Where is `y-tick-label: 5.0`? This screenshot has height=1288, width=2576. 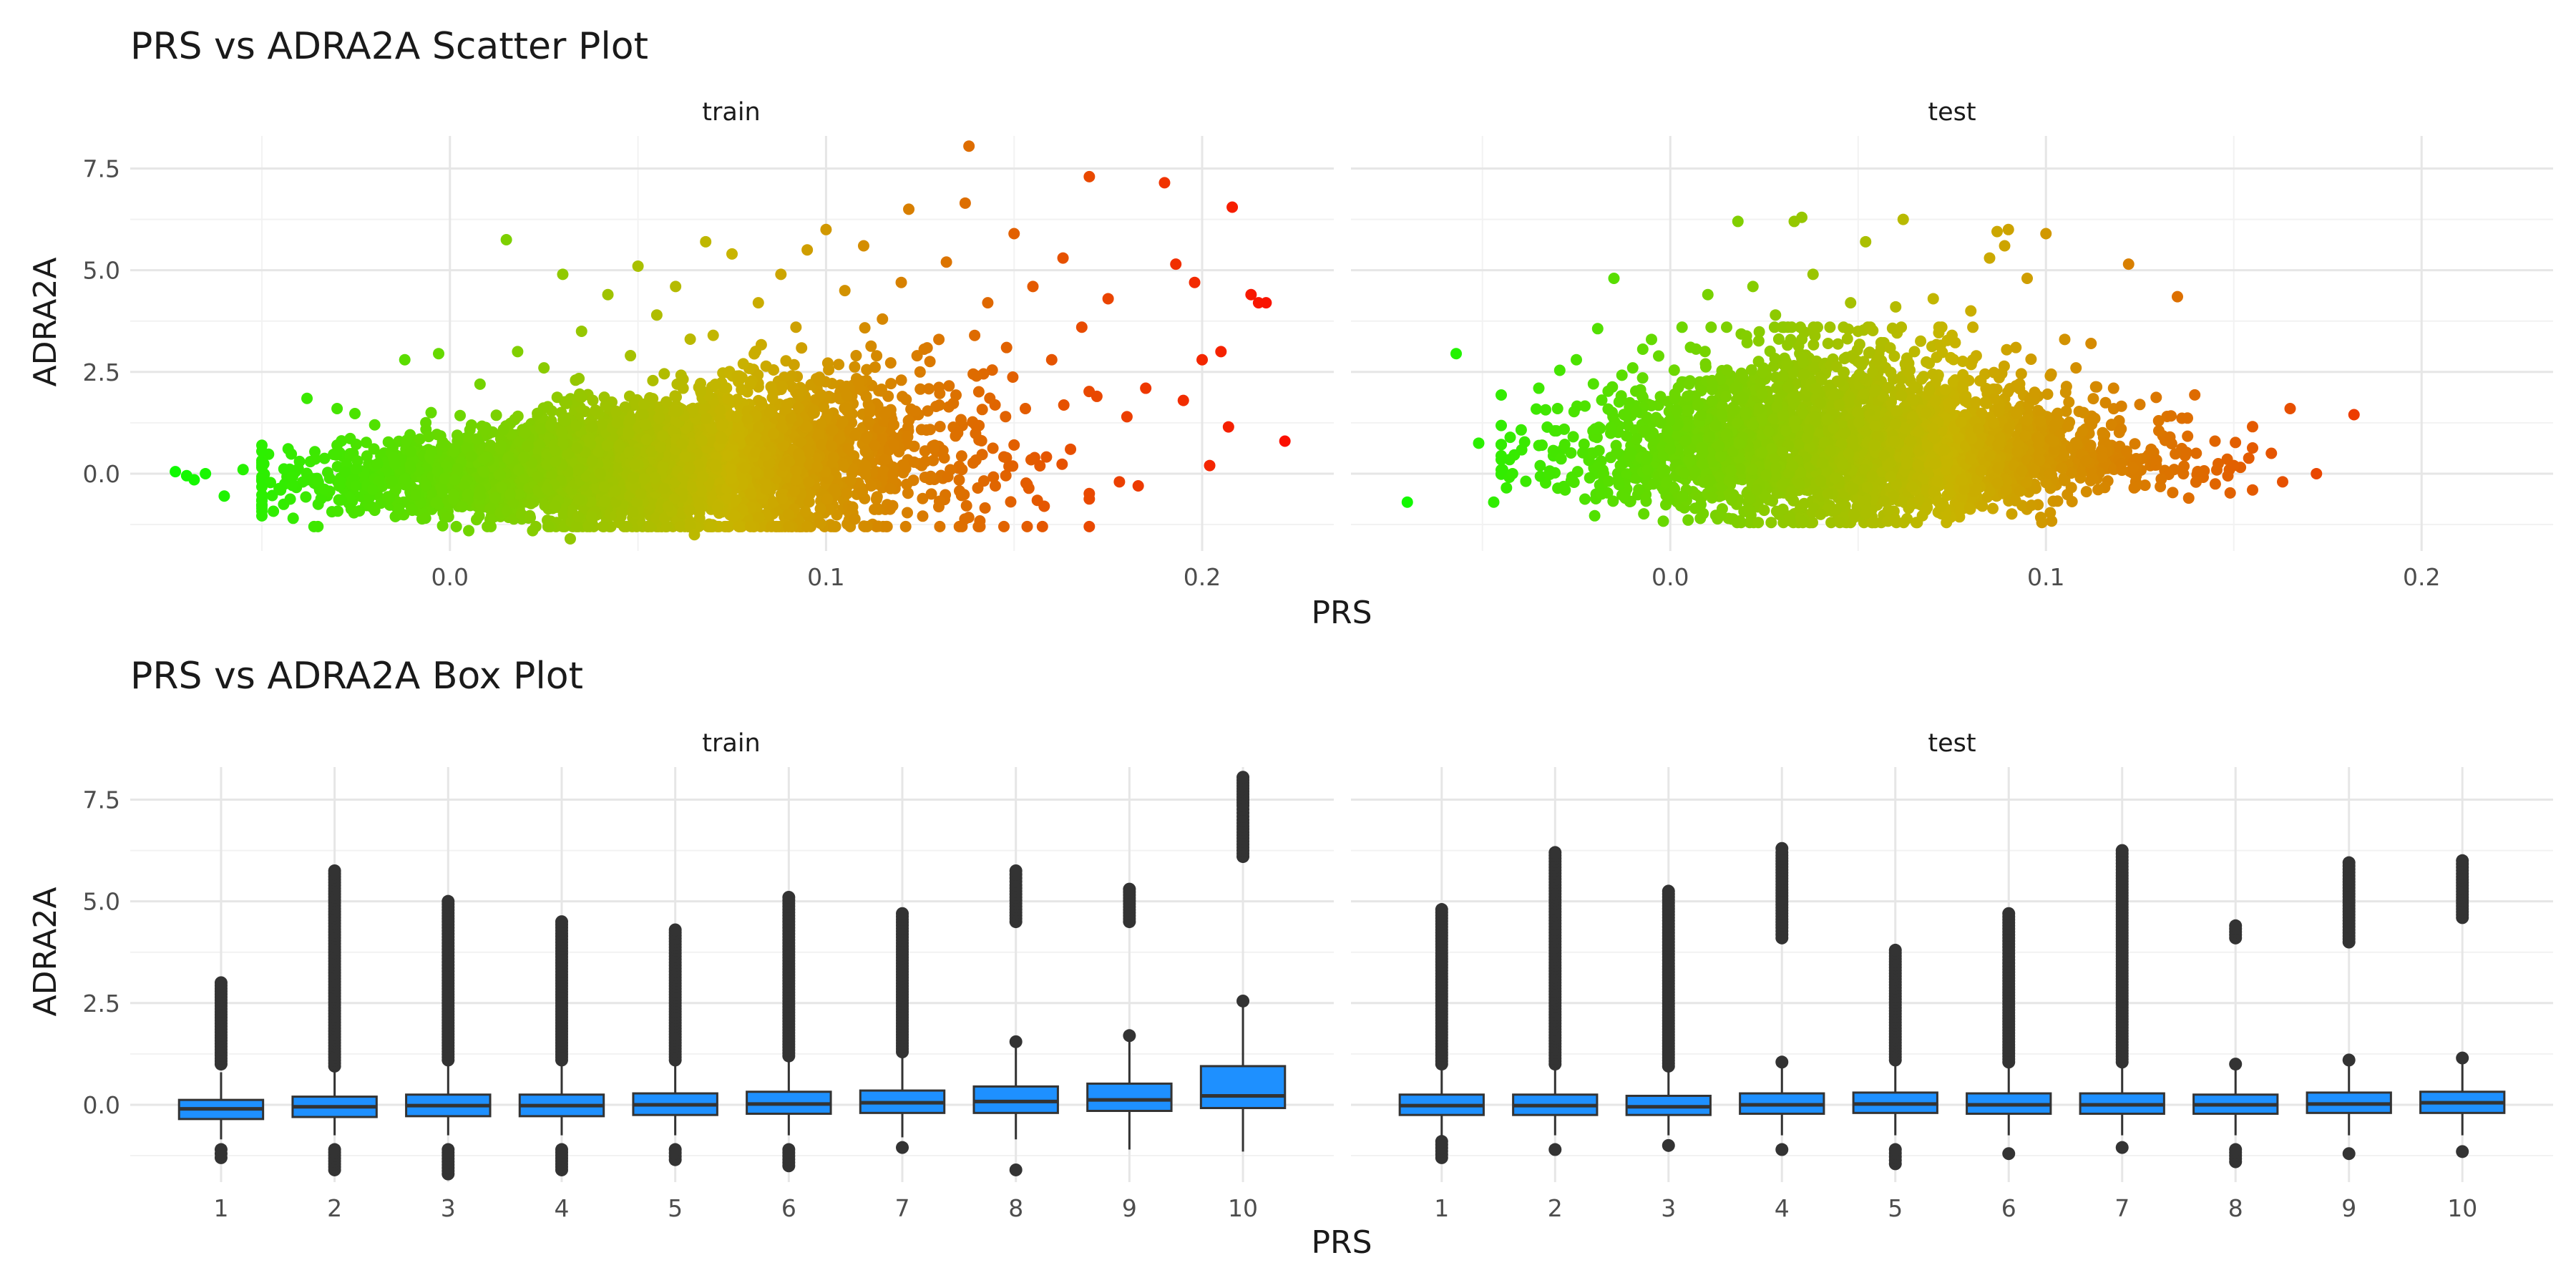
y-tick-label: 5.0 is located at coordinates (101, 271).